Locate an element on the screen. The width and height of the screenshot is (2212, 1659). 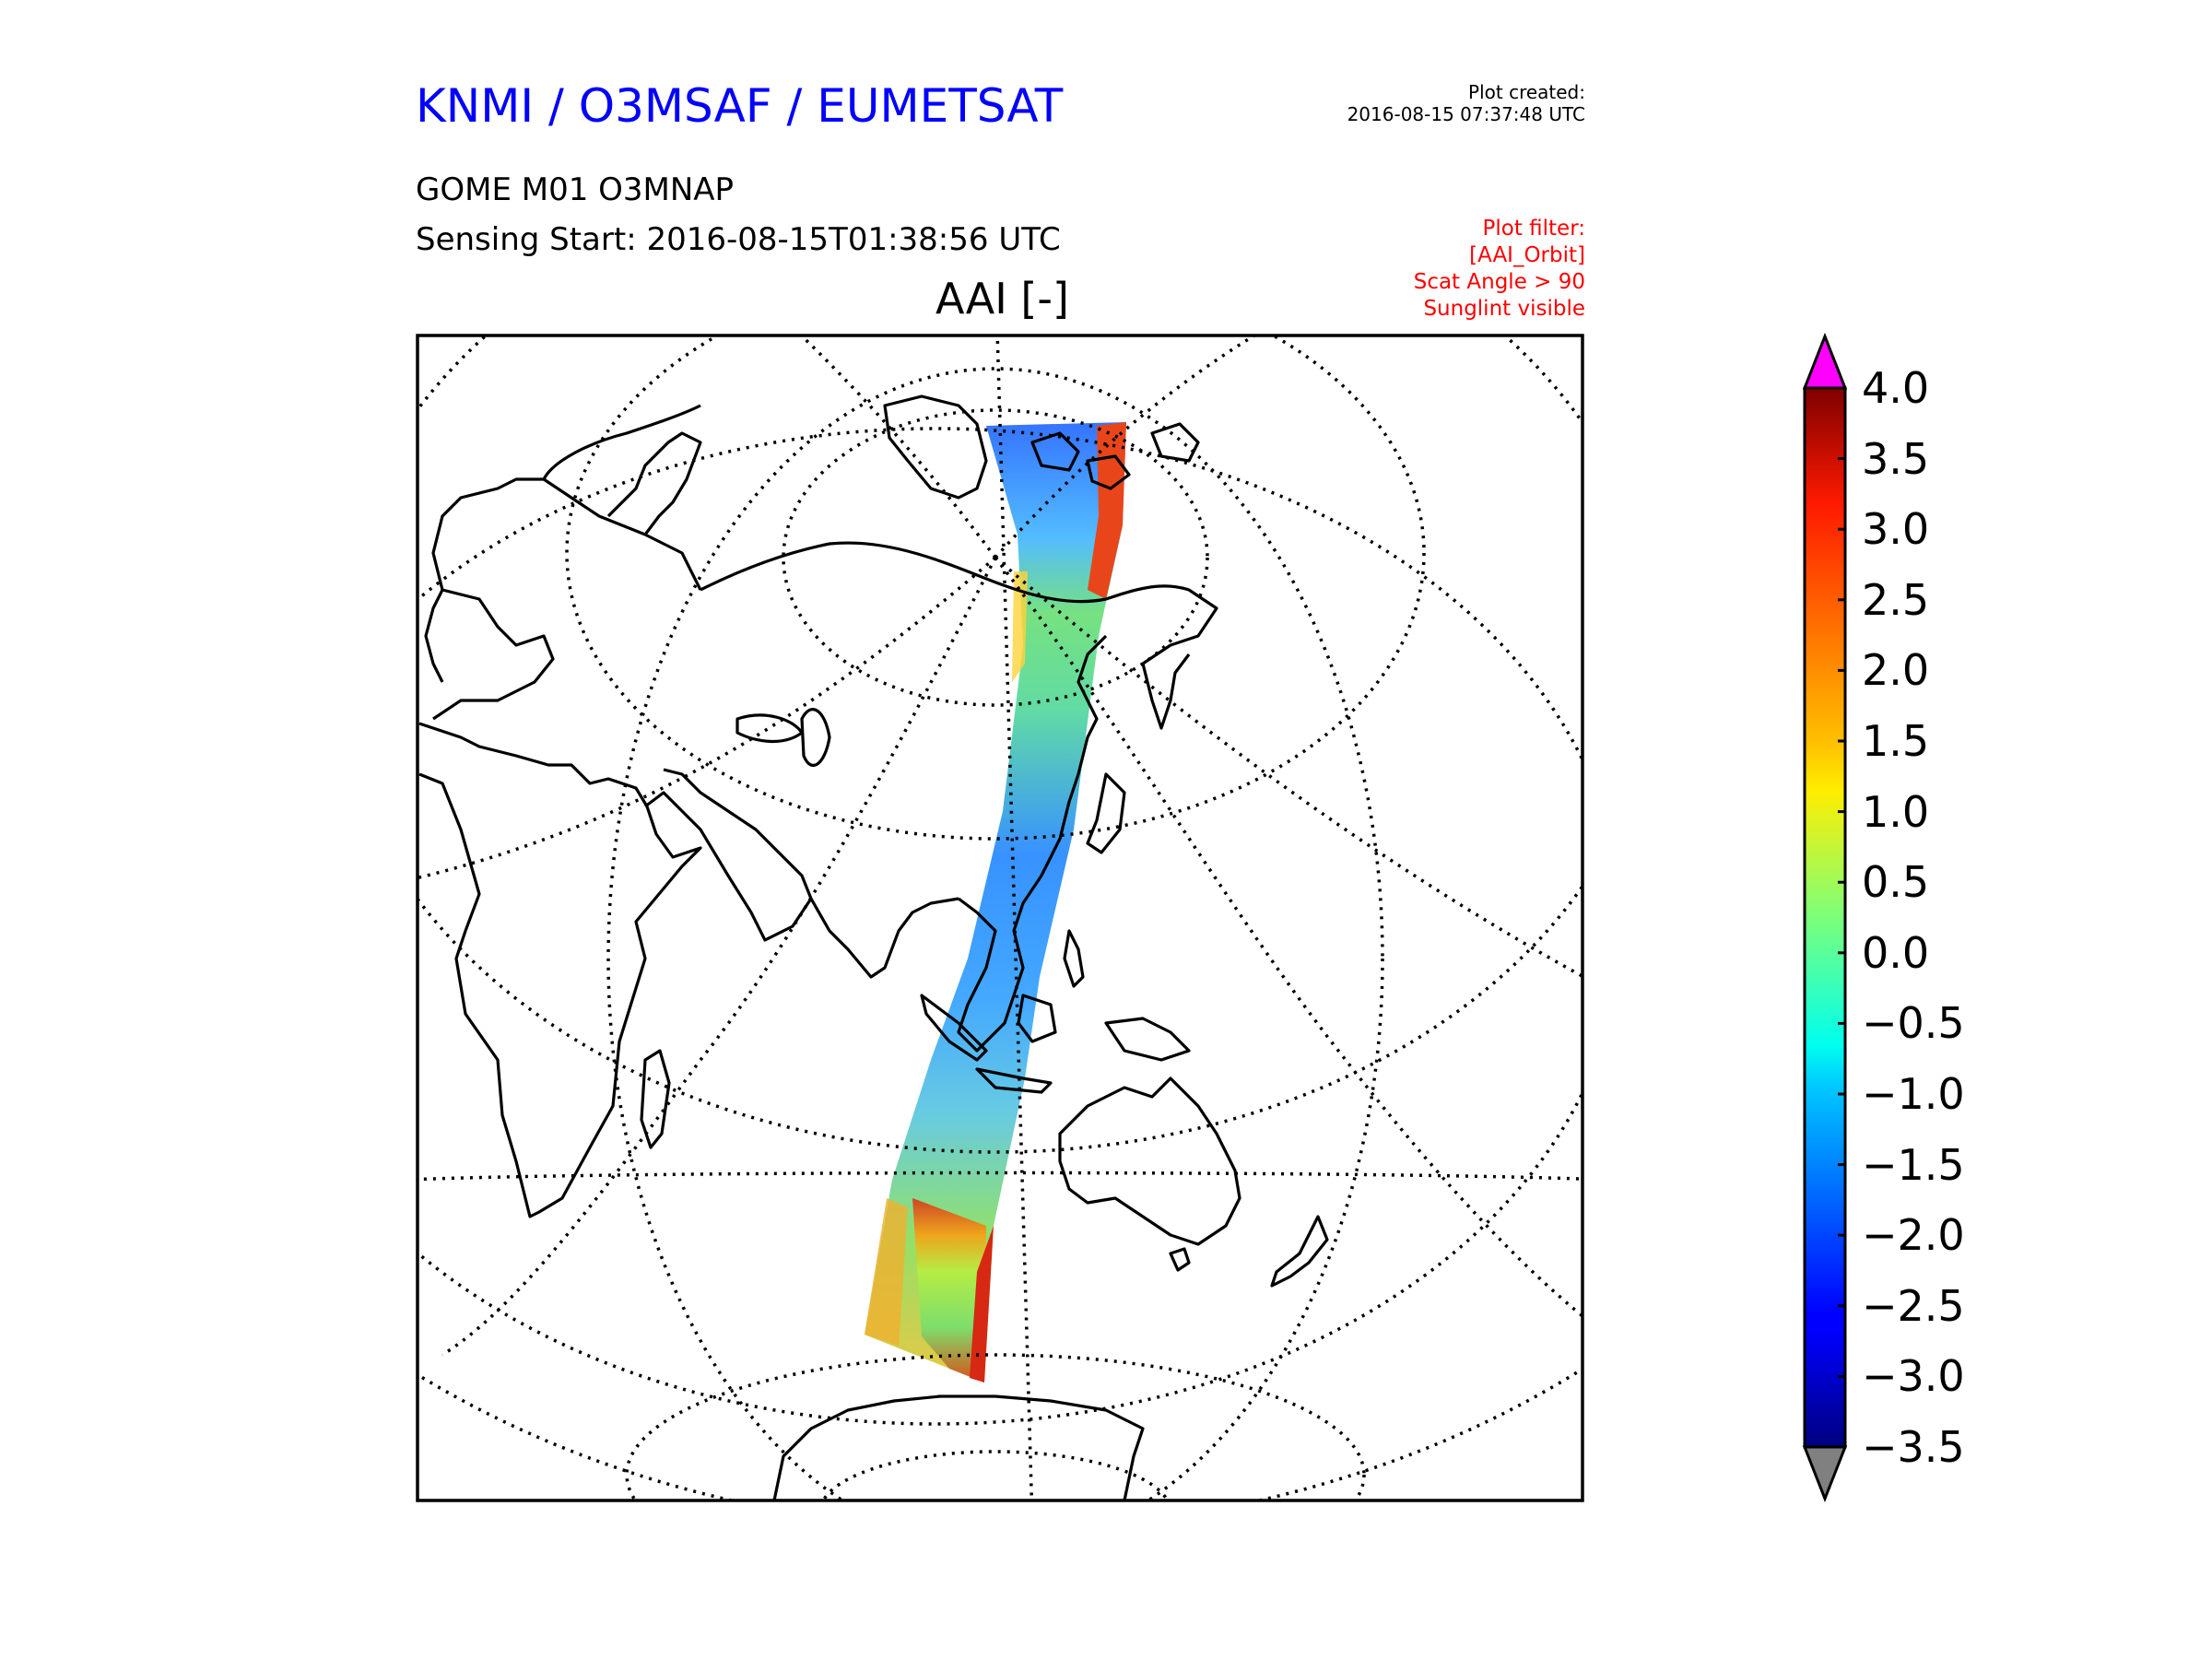
colorbar-tick-label: 0.5 is located at coordinates (1896, 882).